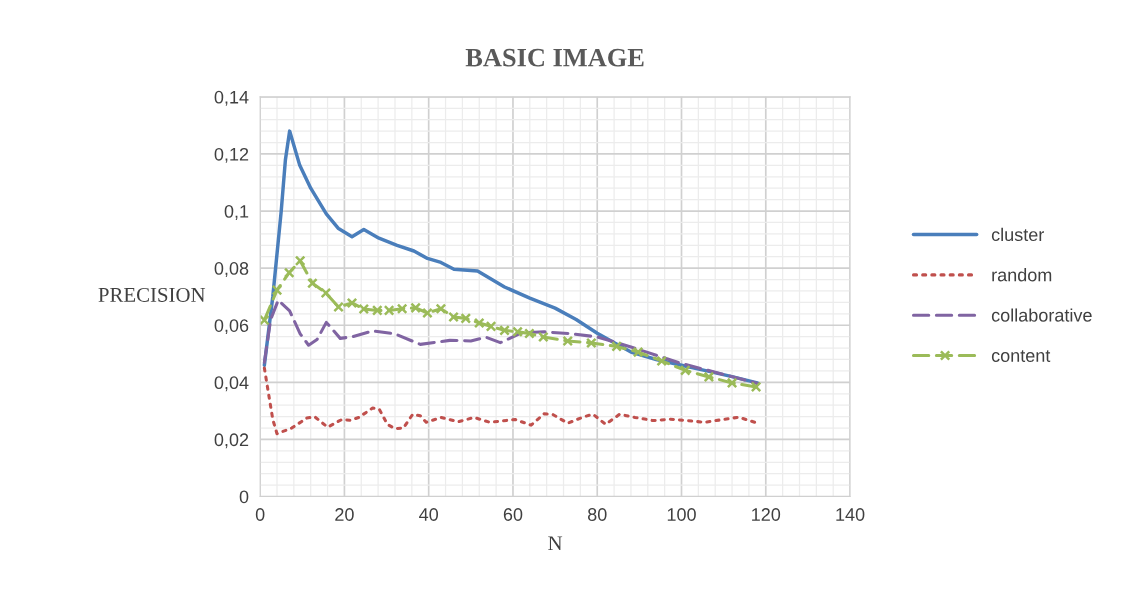 The width and height of the screenshot is (1141, 613). Describe the element at coordinates (513, 514) in the screenshot. I see `x-tick-label: 60` at that location.